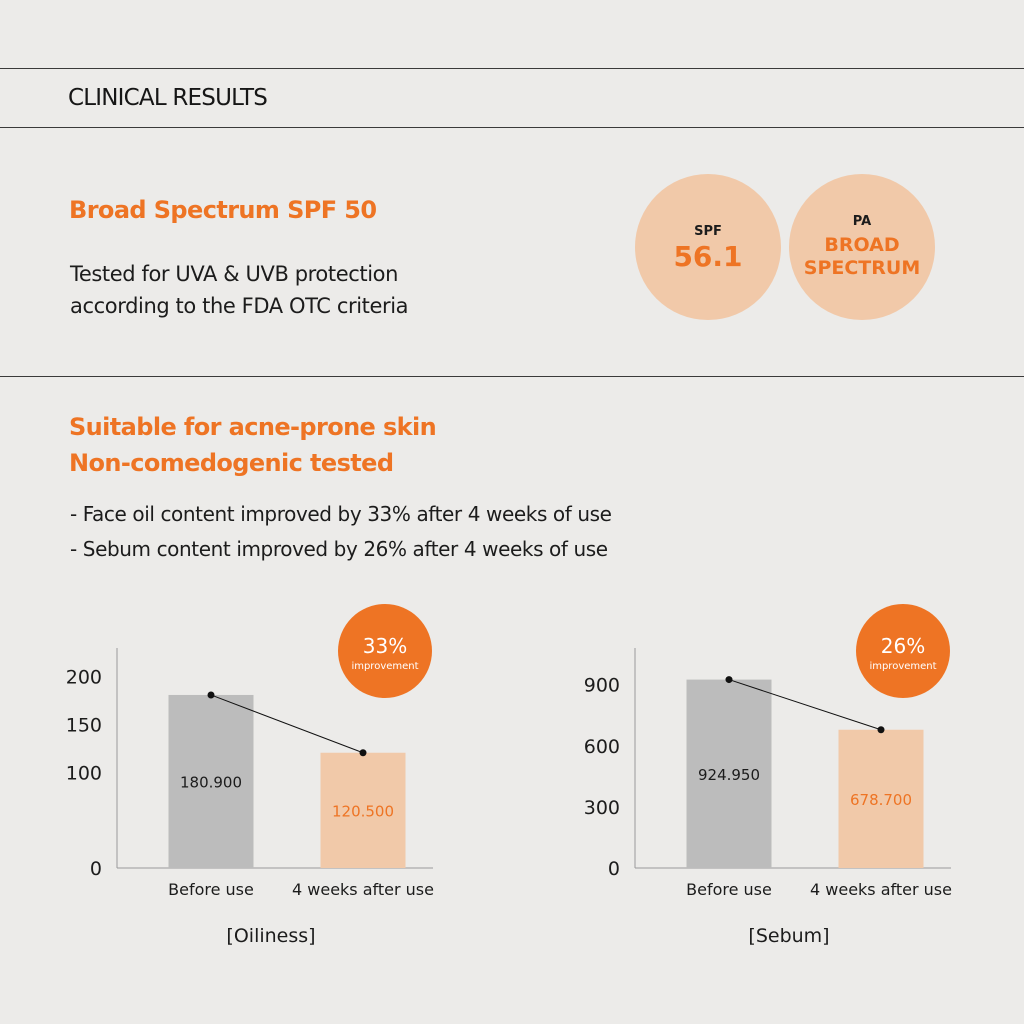 This screenshot has height=1024, width=1024. Describe the element at coordinates (602, 777) in the screenshot. I see `y-tick-labels: 0 300 600 900` at that location.